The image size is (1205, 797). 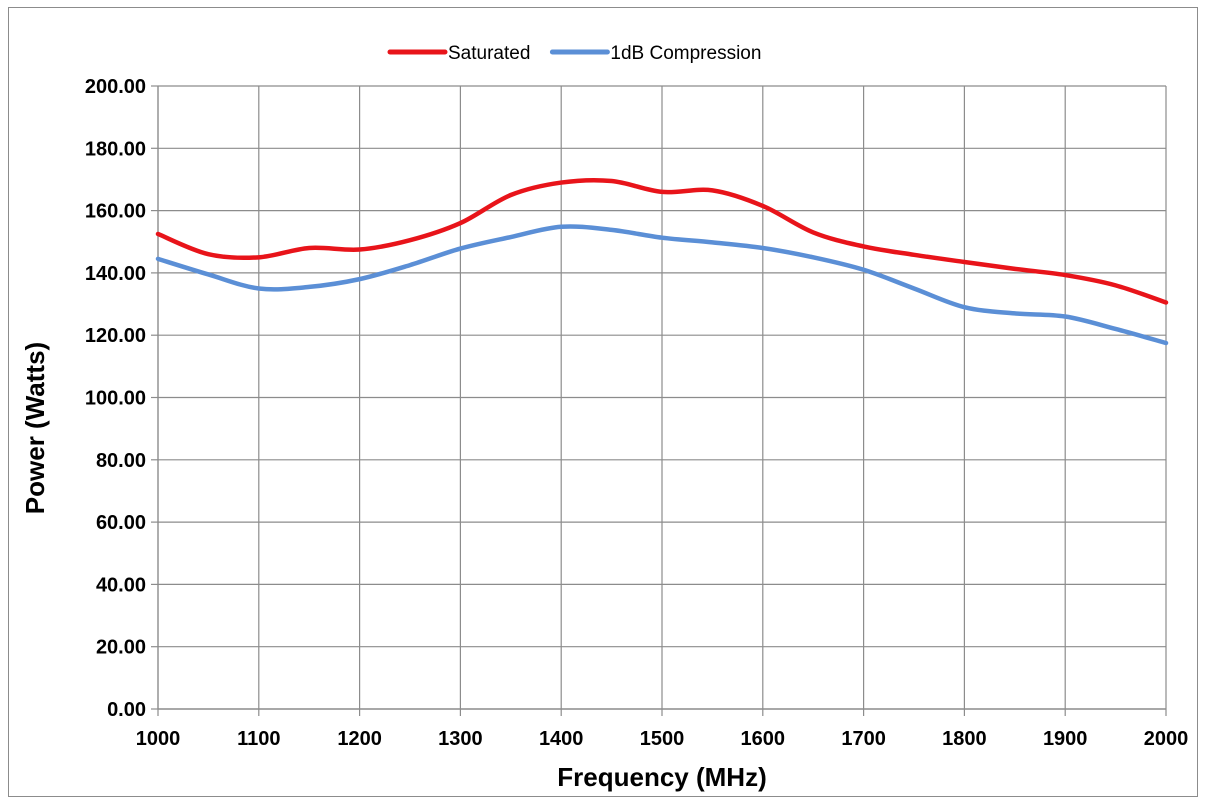 I want to click on y-tick-label: 100.00, so click(x=115, y=399).